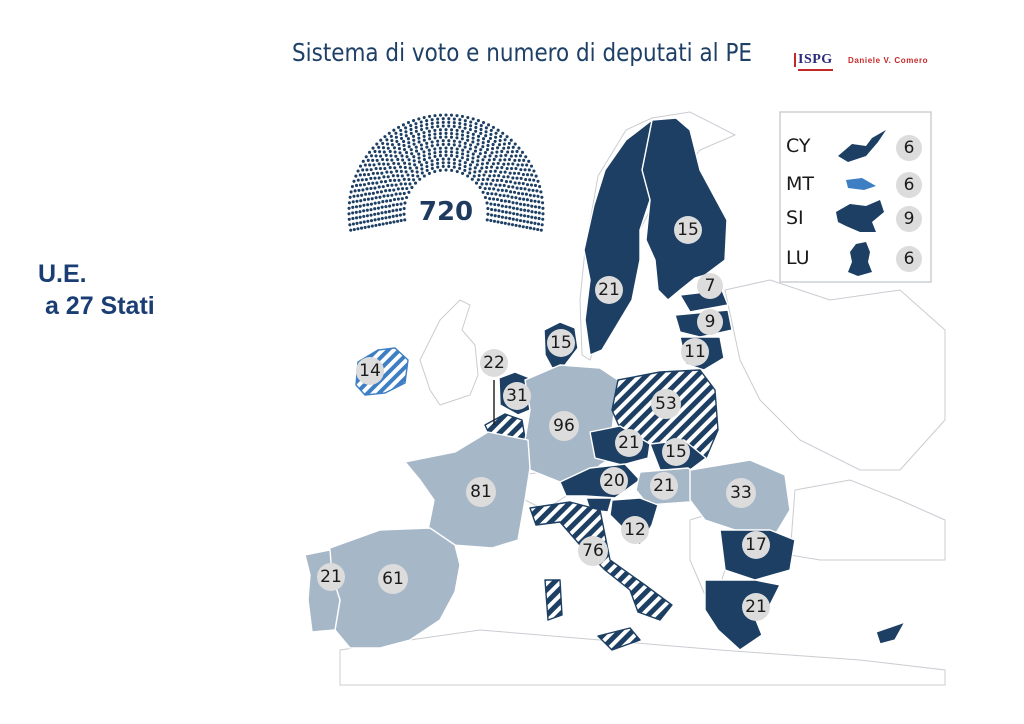  I want to click on badge-slovakia: 15, so click(676, 452).